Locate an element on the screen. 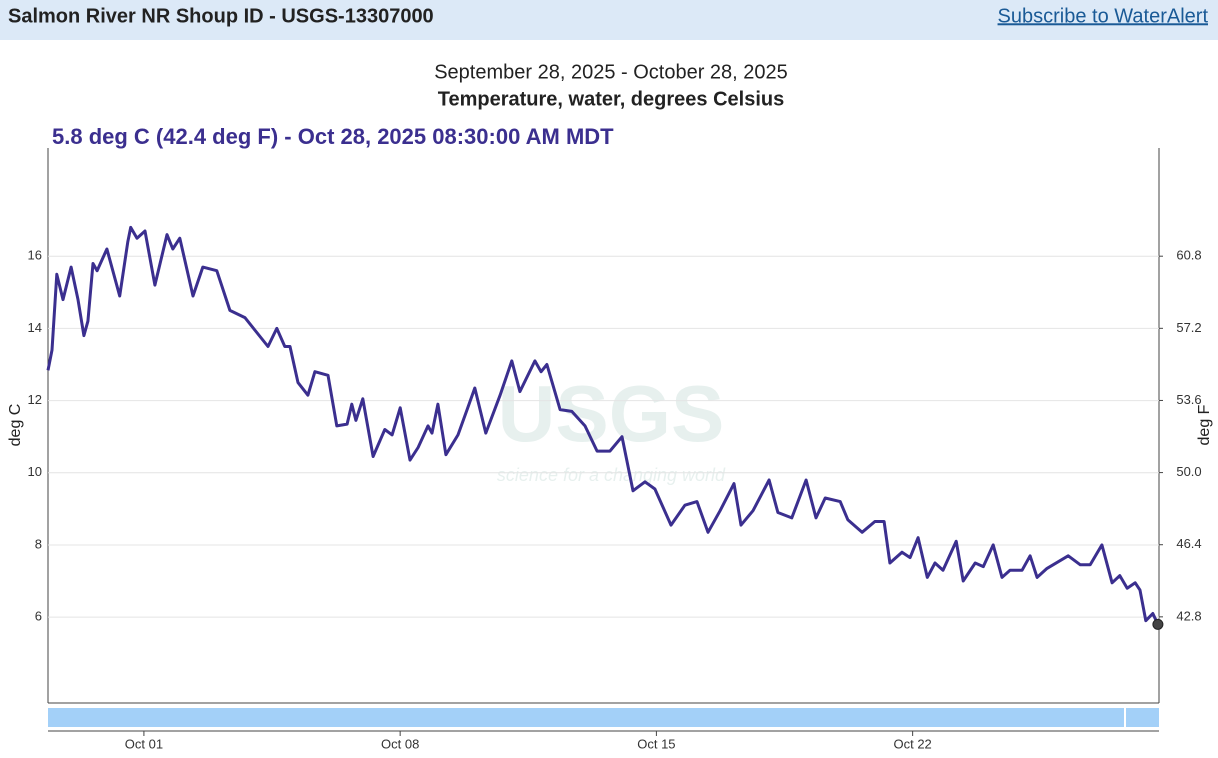 The image size is (1218, 758). y-tick-label: 10 is located at coordinates (35, 471).